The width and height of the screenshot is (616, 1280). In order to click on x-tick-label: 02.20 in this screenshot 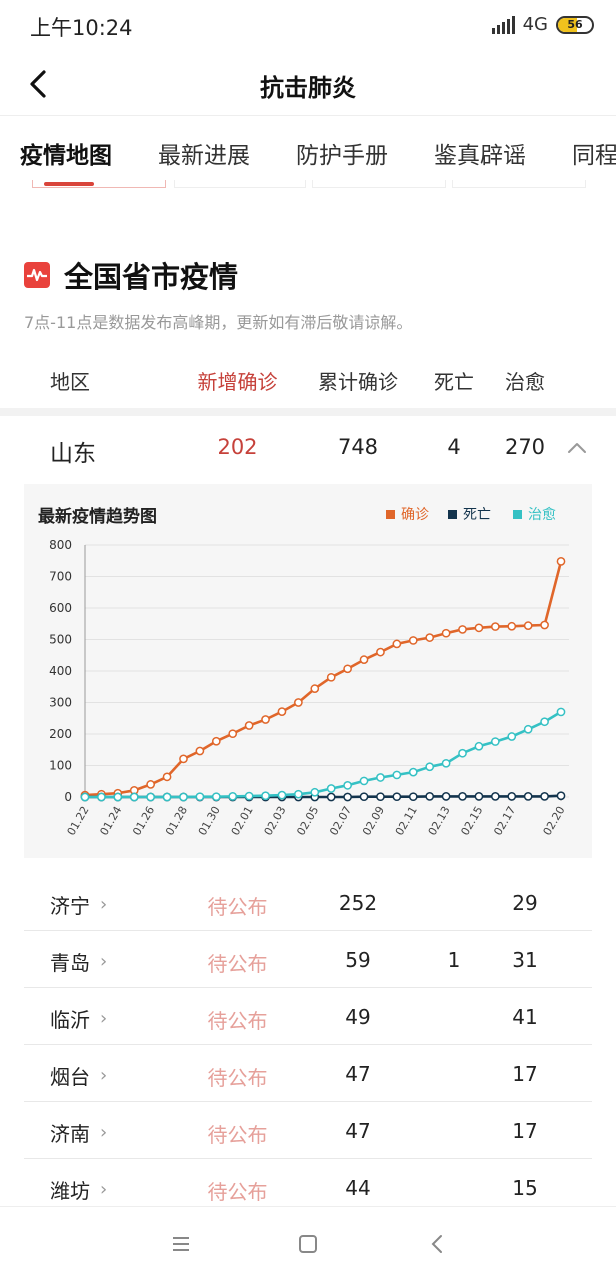, I will do `click(554, 821)`.